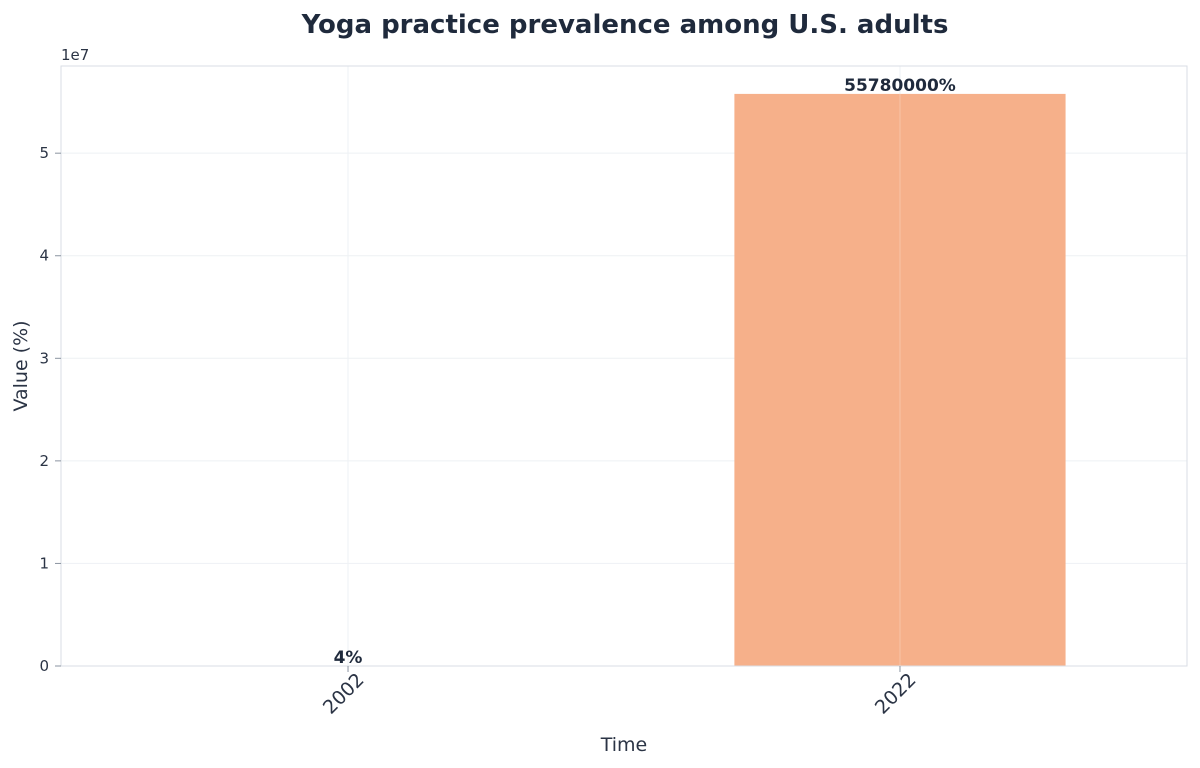 This screenshot has width=1200, height=768. What do you see at coordinates (75, 55) in the screenshot?
I see `y-axis-scale-label: 1e7` at bounding box center [75, 55].